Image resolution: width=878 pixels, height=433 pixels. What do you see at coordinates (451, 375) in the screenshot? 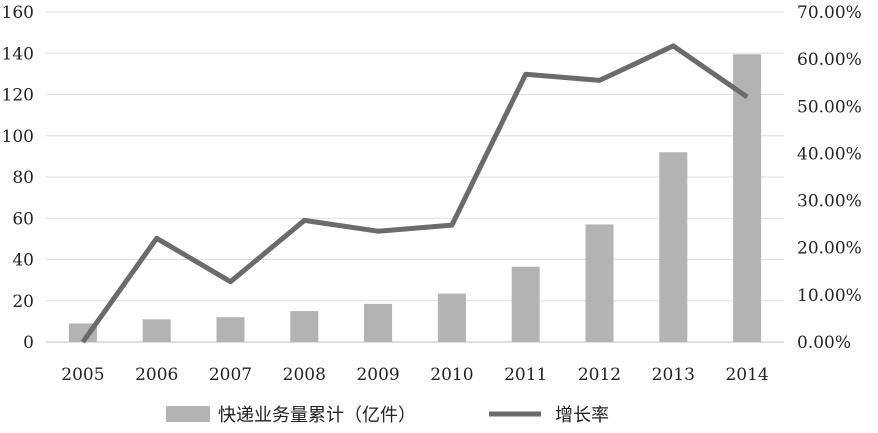
I see `x-tick-label: 2010` at bounding box center [451, 375].